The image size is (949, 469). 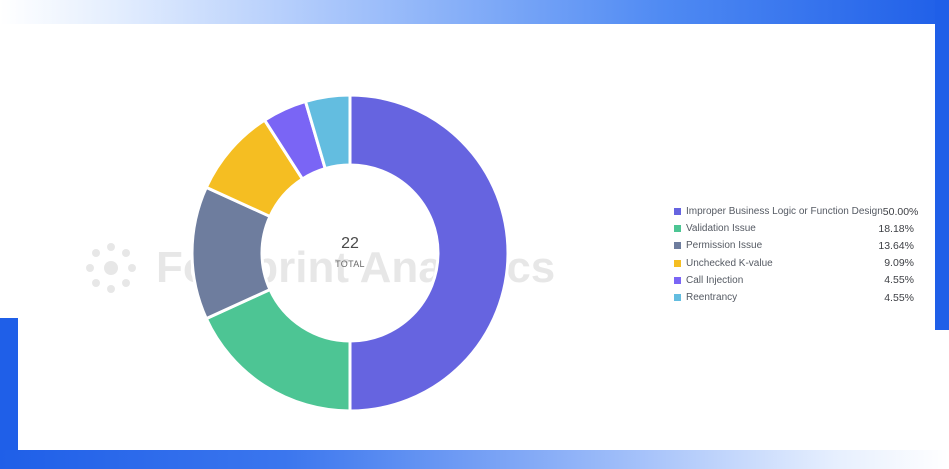 I want to click on legend-value: 13.64%, so click(x=896, y=245).